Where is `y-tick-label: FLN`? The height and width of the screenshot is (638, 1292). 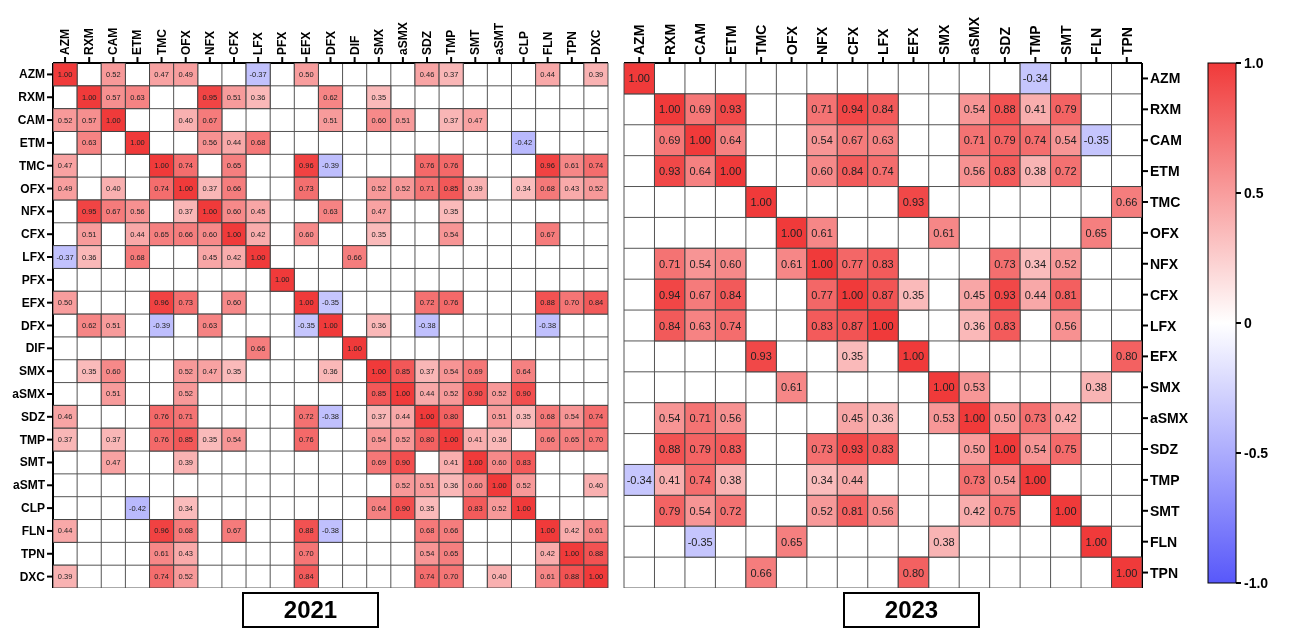 y-tick-label: FLN is located at coordinates (33, 530).